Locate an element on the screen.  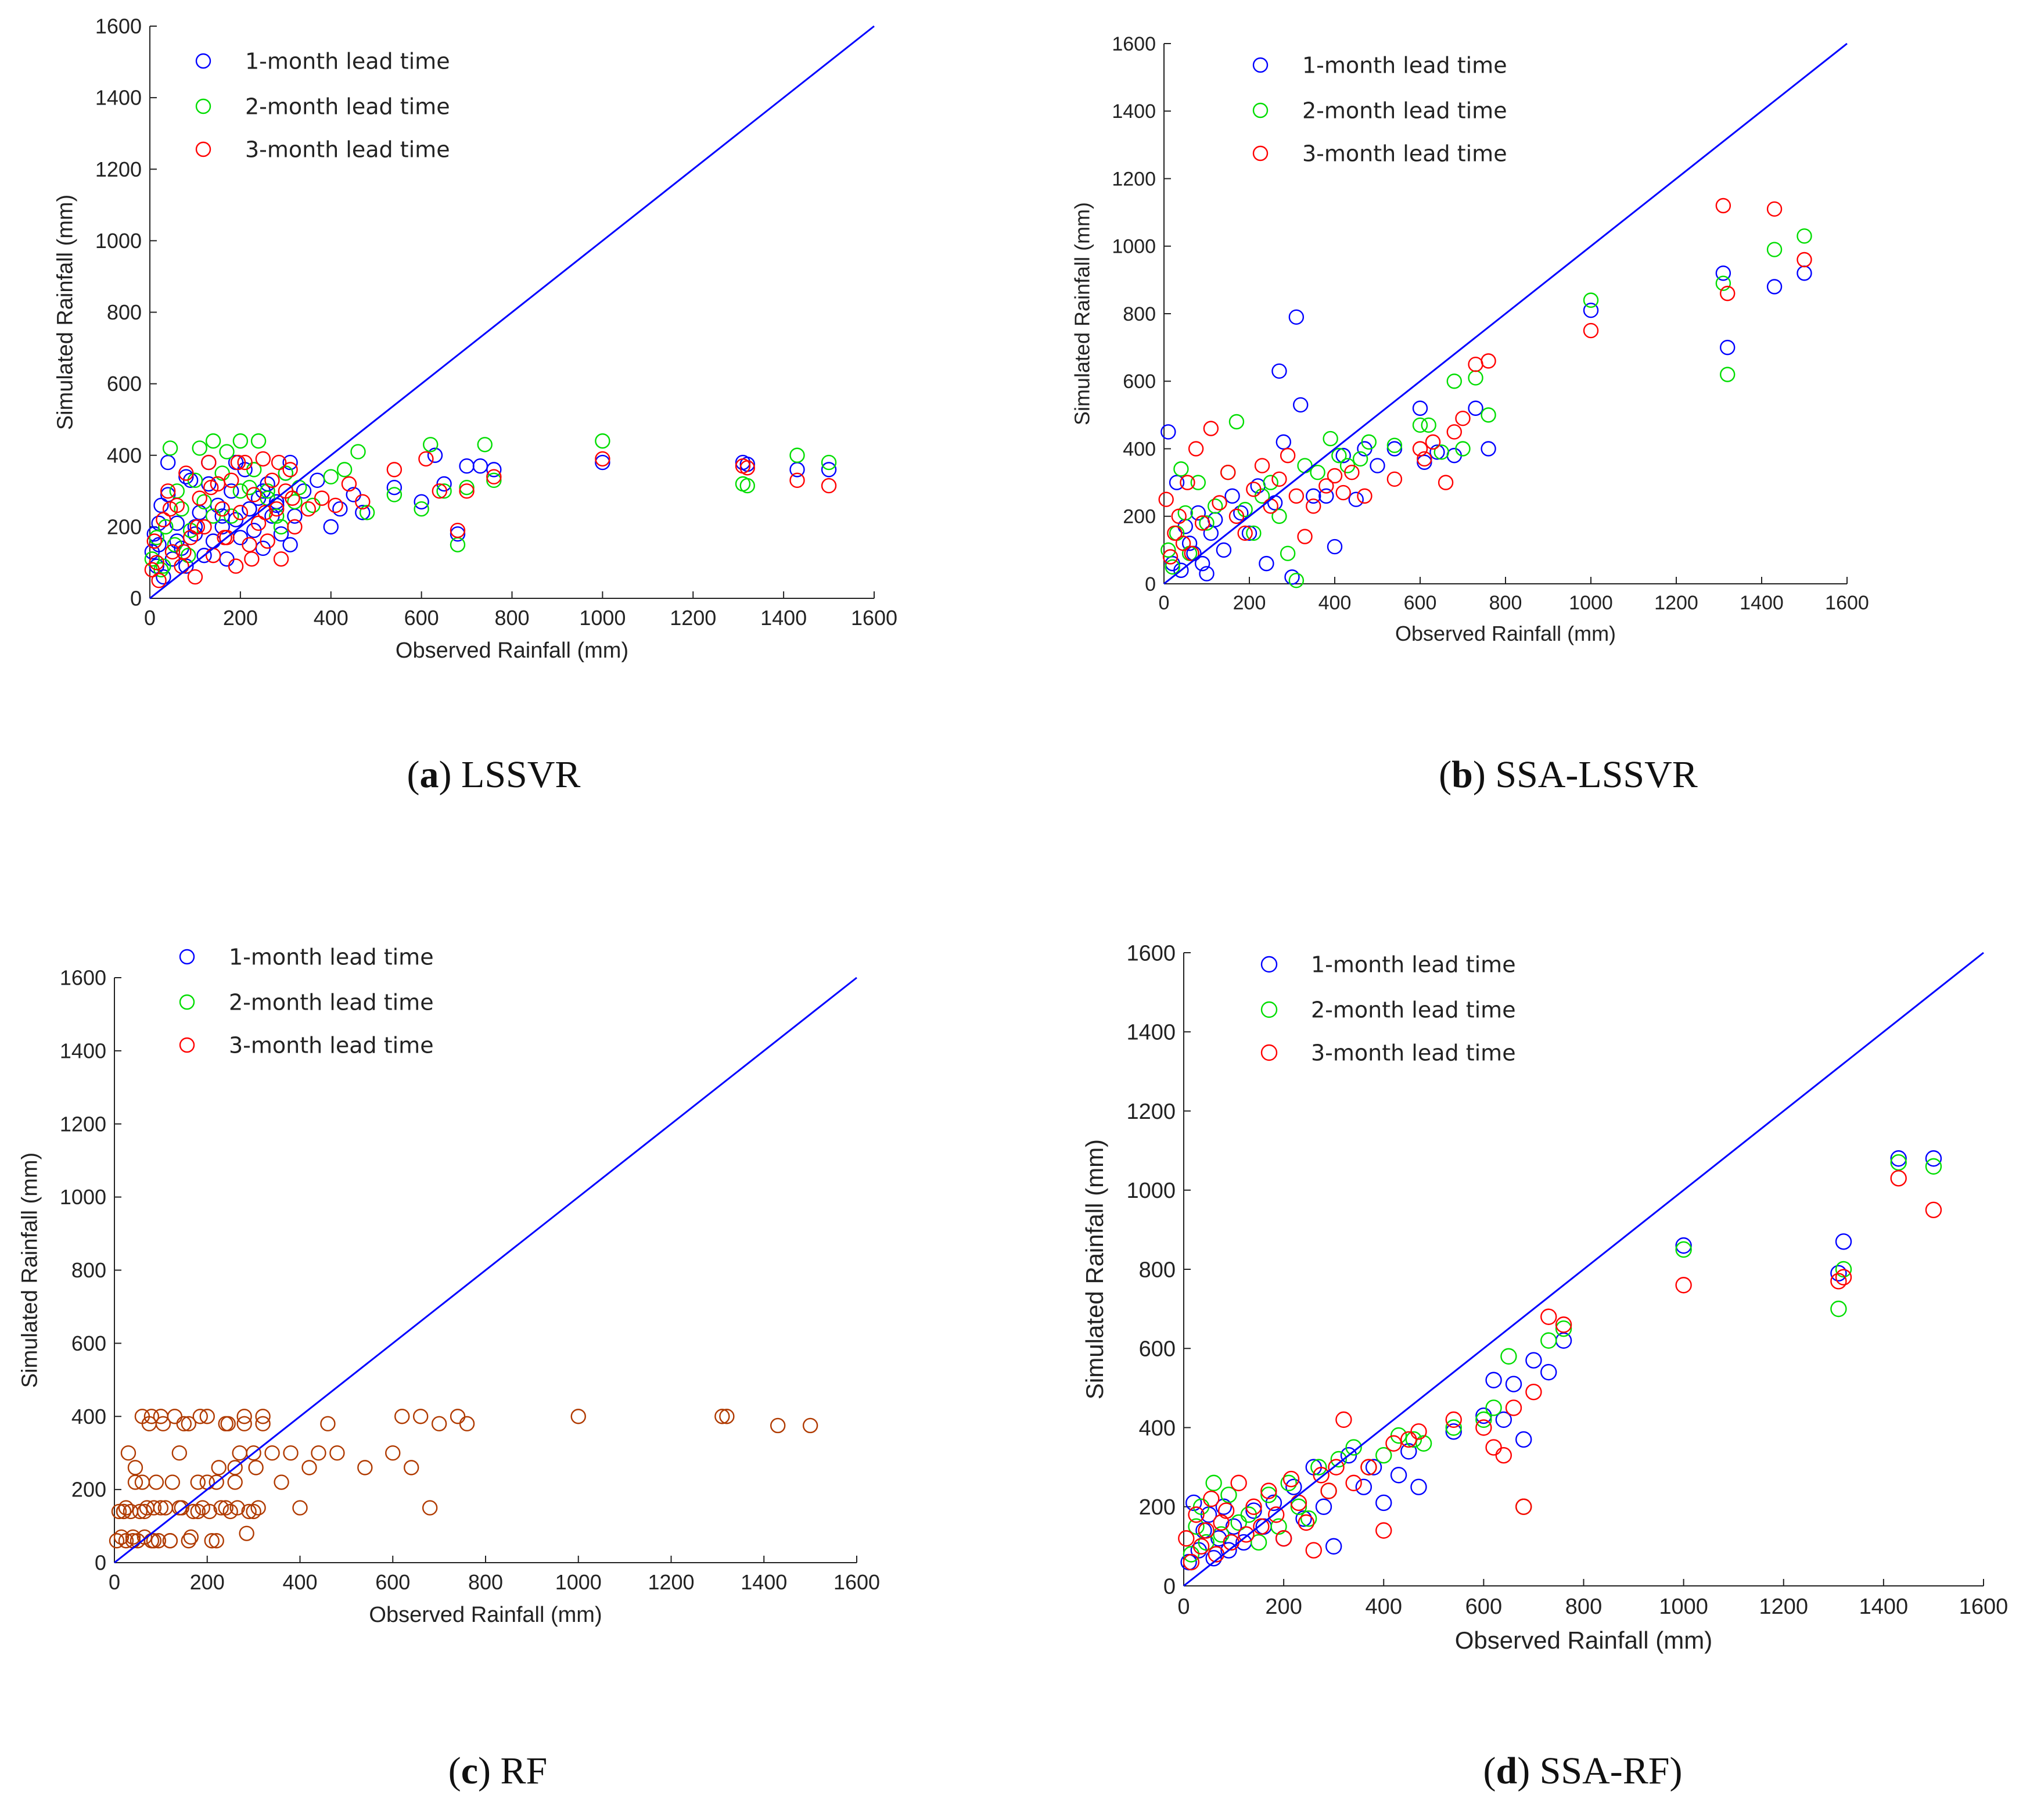
x-tick-label: 800 is located at coordinates (511, 618).